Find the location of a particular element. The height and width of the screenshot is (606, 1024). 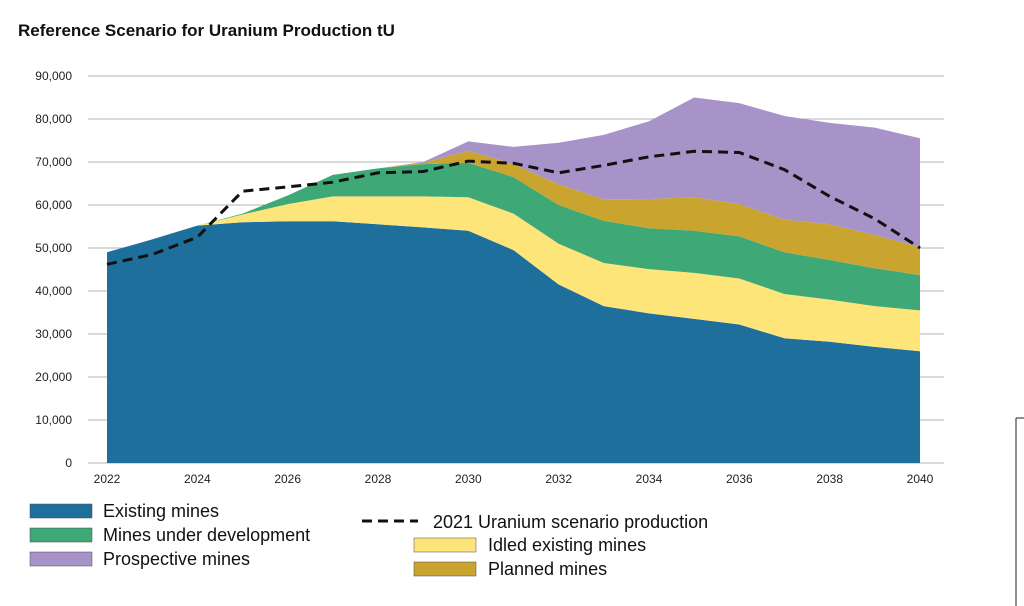

y-tick-label: 0 is located at coordinates (68, 463).